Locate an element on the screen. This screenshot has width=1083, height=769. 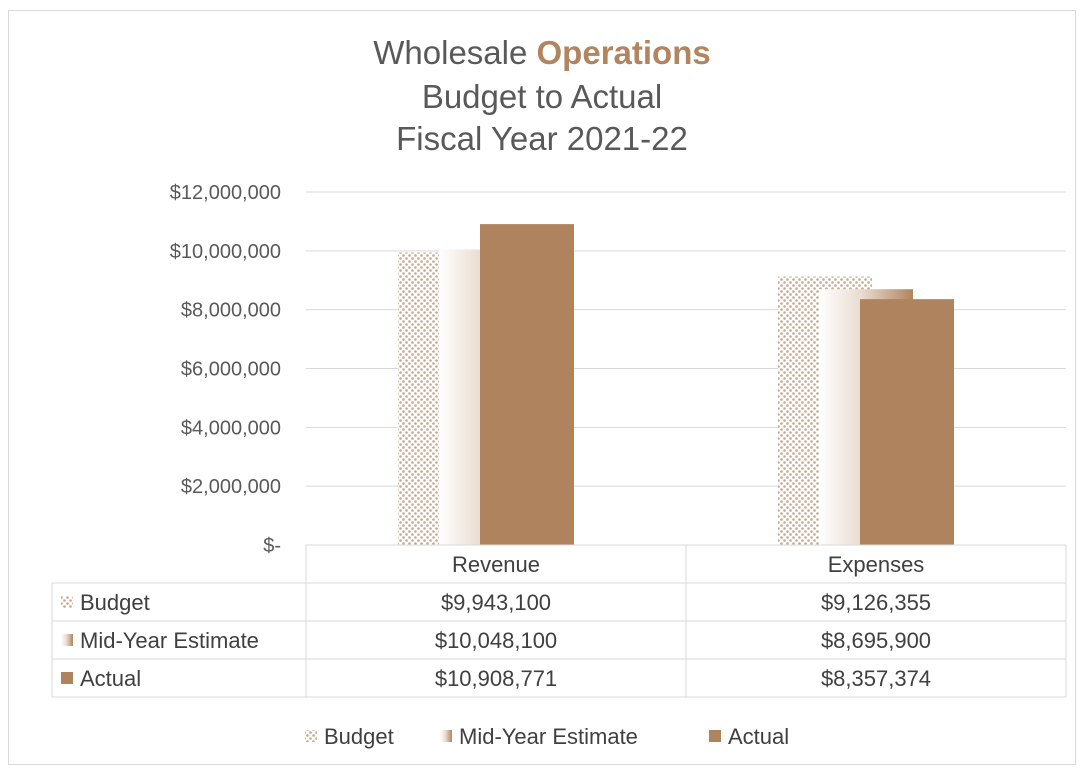
table-row-label: Actual is located at coordinates (110, 678).